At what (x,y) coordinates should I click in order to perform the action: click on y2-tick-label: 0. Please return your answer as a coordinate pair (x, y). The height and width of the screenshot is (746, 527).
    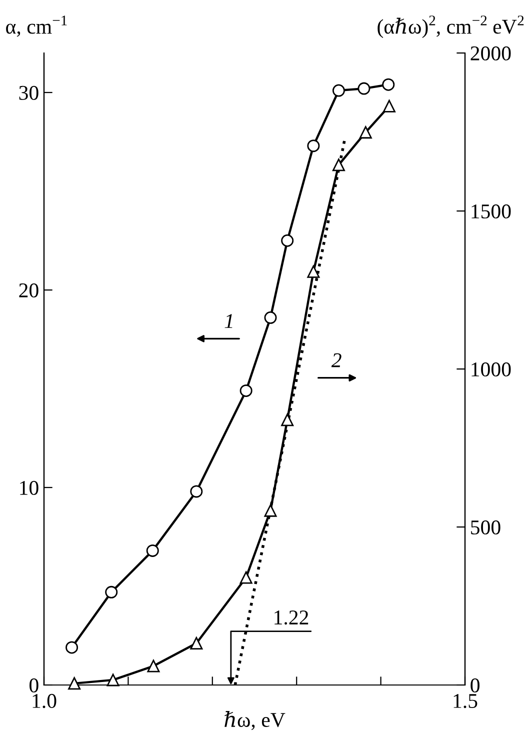
    Looking at the image, I should click on (475, 685).